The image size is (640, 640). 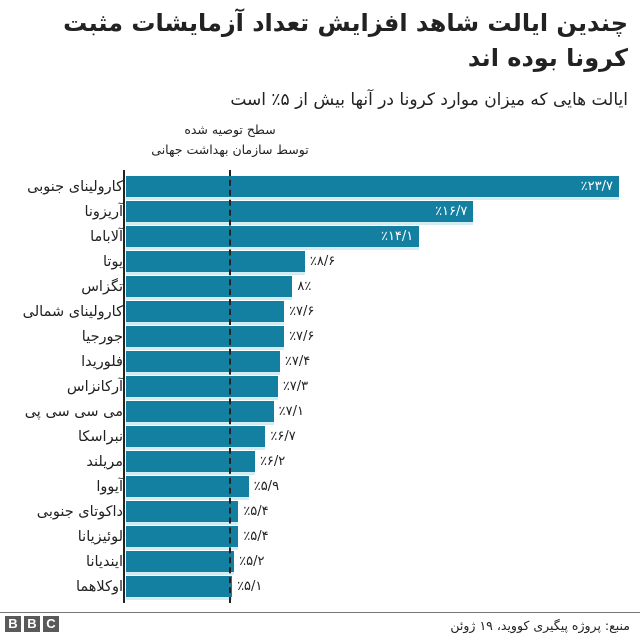 I want to click on category-label: نبراسکا, so click(x=100, y=437).